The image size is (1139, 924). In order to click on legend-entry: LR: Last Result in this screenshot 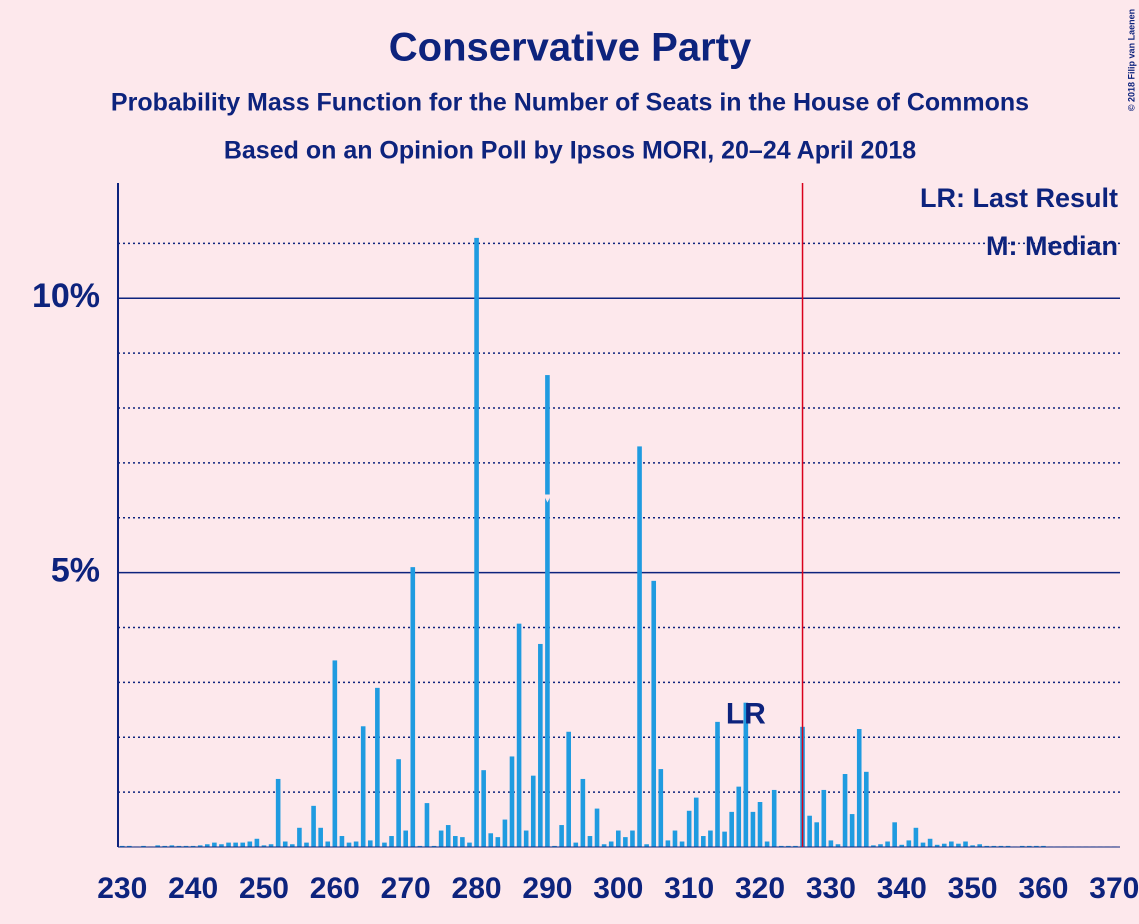, I will do `click(1019, 198)`.